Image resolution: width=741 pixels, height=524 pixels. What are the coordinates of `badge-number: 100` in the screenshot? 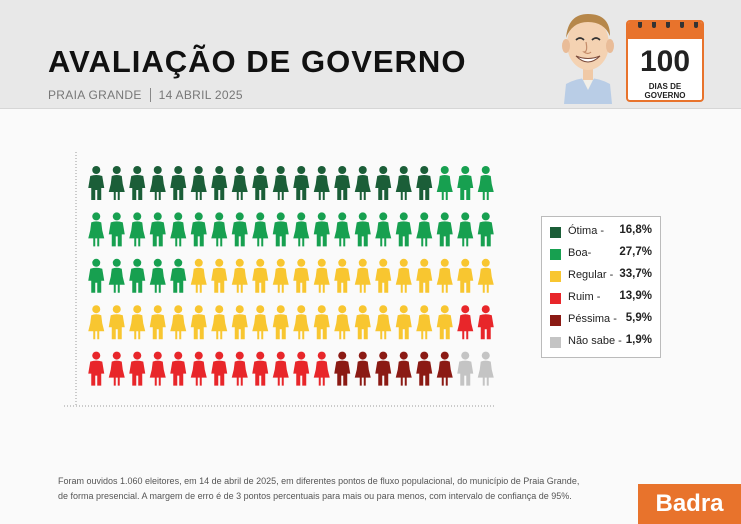 It's located at (665, 61).